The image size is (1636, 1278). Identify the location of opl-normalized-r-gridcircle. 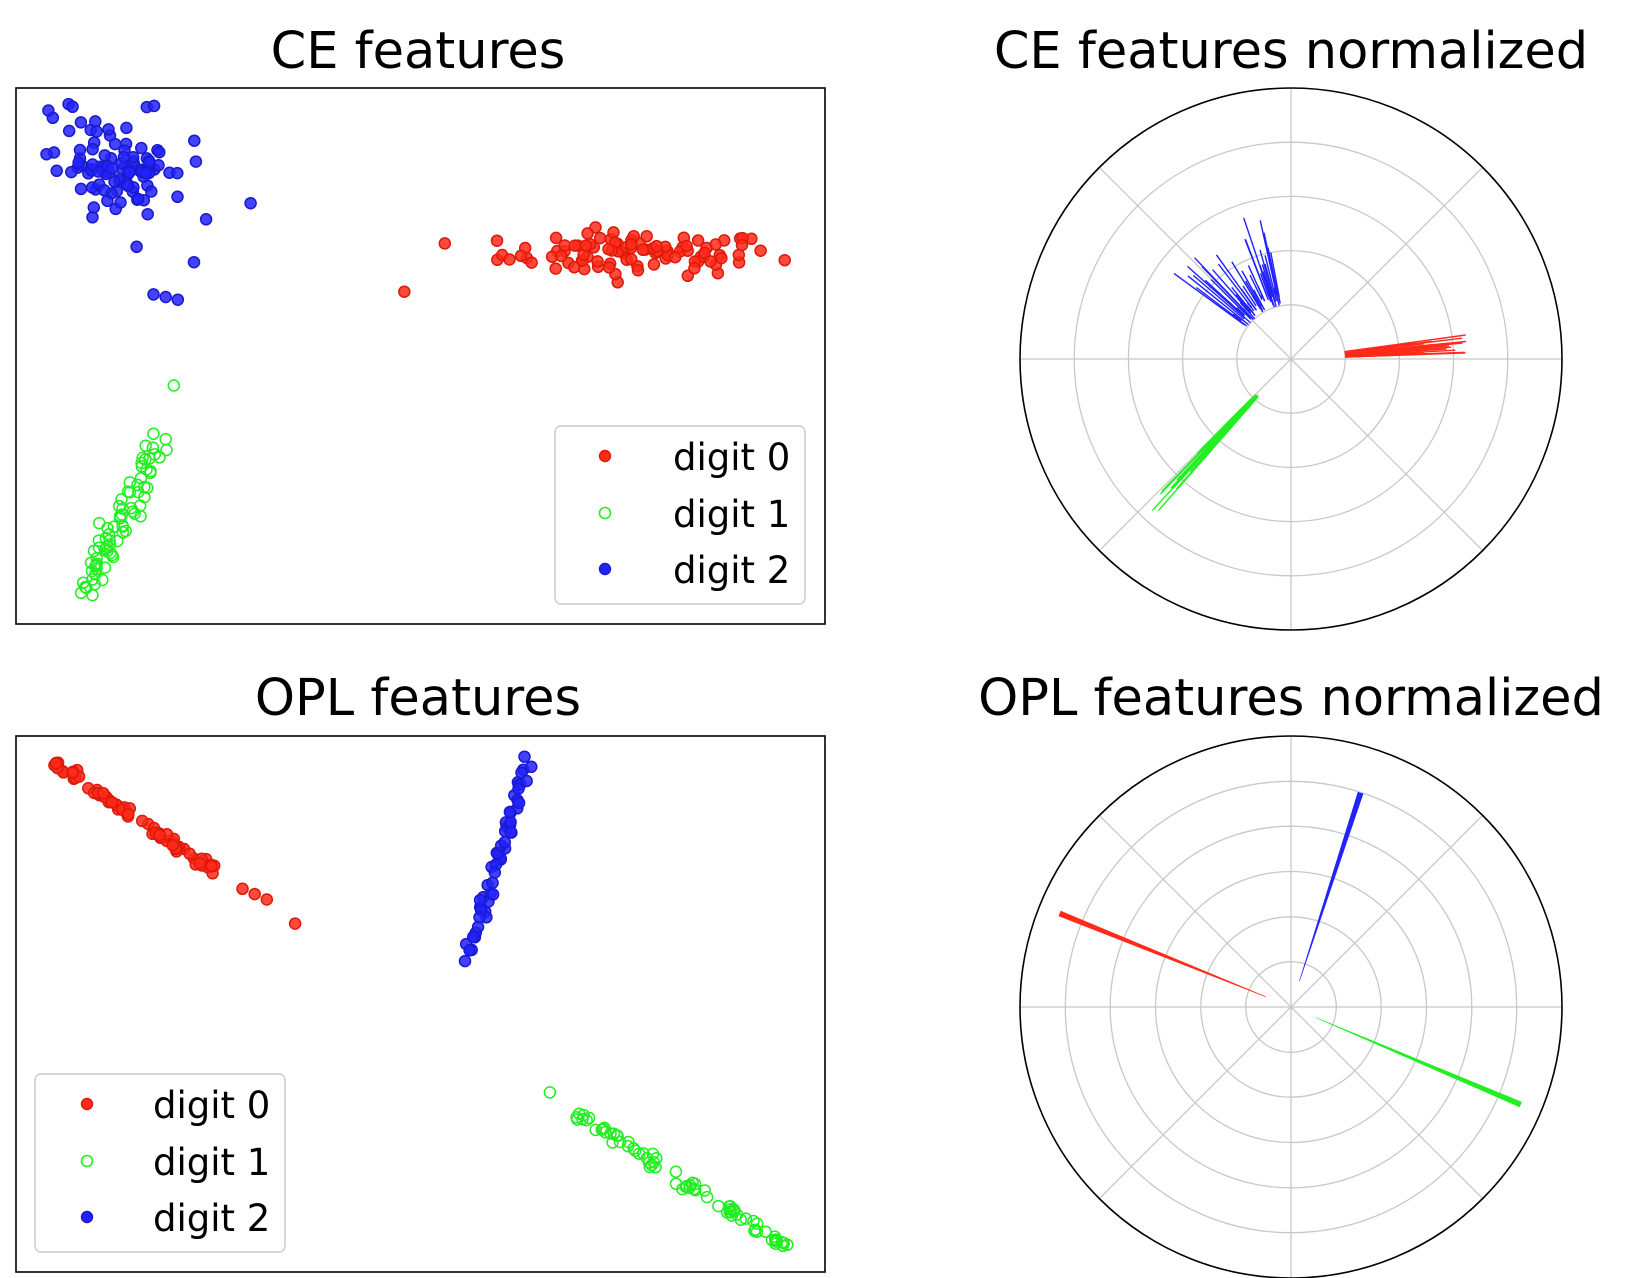
(1291, 1007).